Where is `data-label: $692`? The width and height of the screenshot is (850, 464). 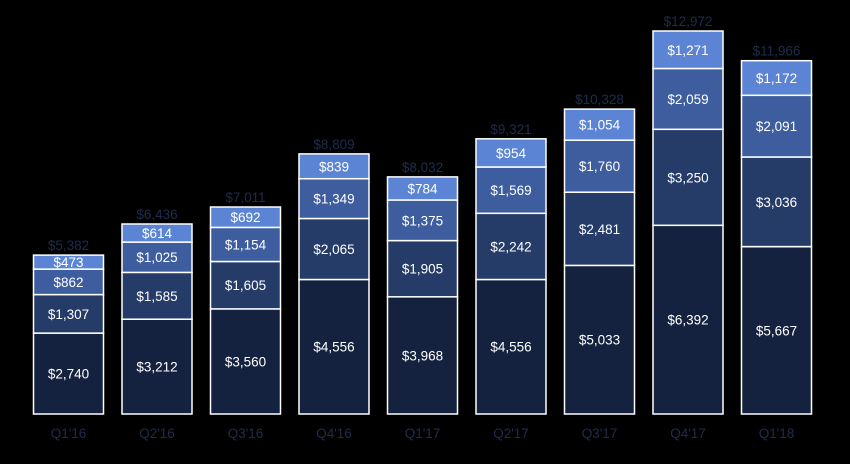 data-label: $692 is located at coordinates (245, 217).